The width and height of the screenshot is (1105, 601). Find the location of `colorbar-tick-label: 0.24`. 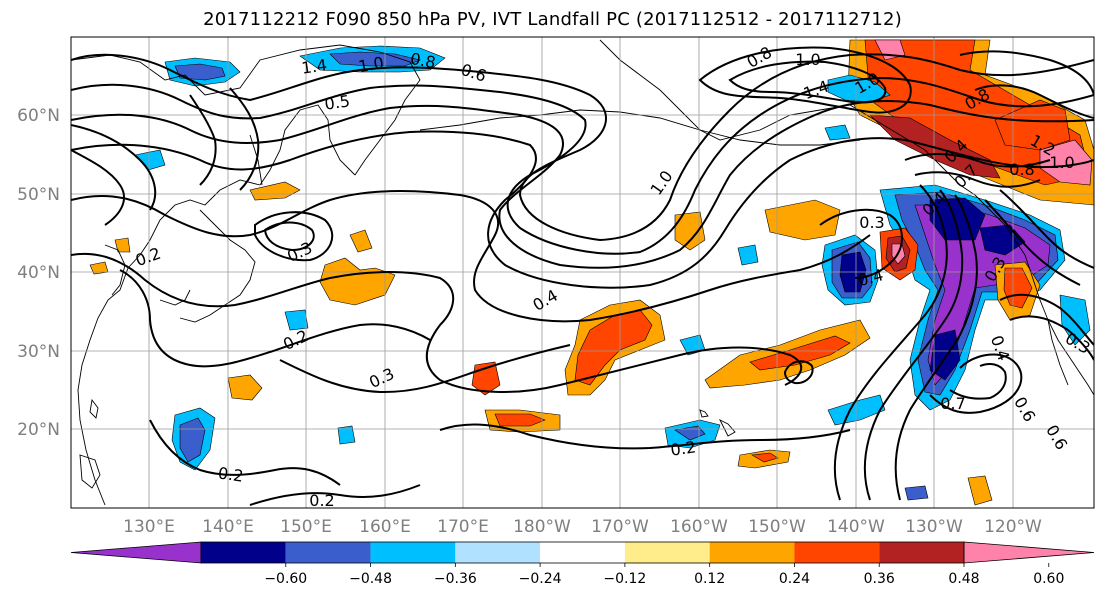

colorbar-tick-label: 0.24 is located at coordinates (794, 579).